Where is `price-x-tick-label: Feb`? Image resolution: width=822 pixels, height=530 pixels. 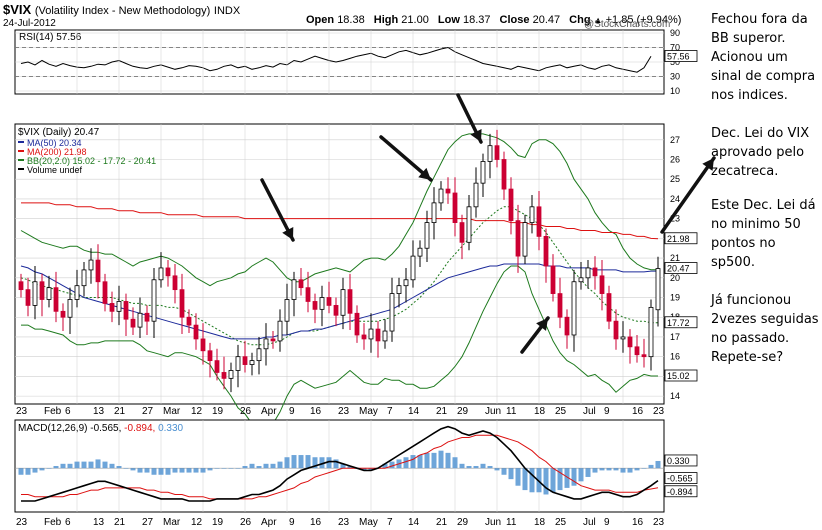 price-x-tick-label: Feb is located at coordinates (53, 411).